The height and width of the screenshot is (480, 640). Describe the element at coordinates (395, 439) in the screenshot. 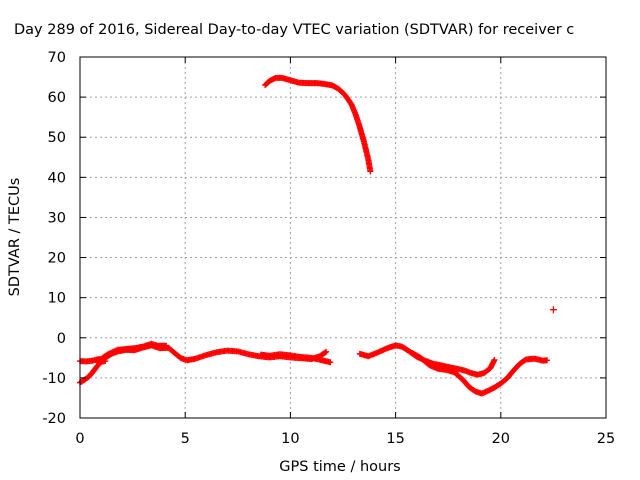

I see `x-tick-label: 15` at that location.